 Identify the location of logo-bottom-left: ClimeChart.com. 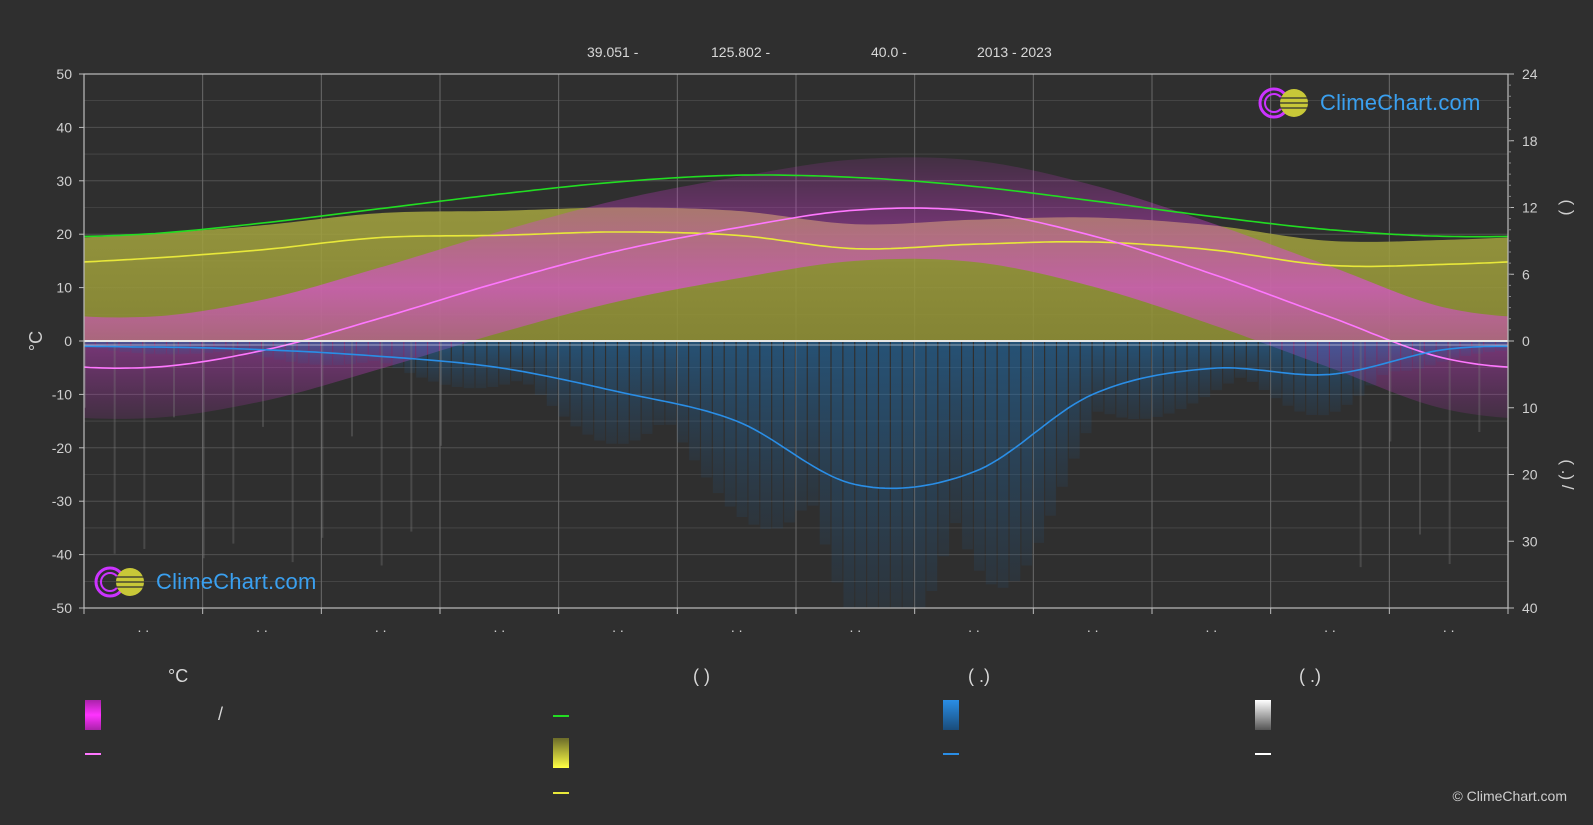
(205, 582).